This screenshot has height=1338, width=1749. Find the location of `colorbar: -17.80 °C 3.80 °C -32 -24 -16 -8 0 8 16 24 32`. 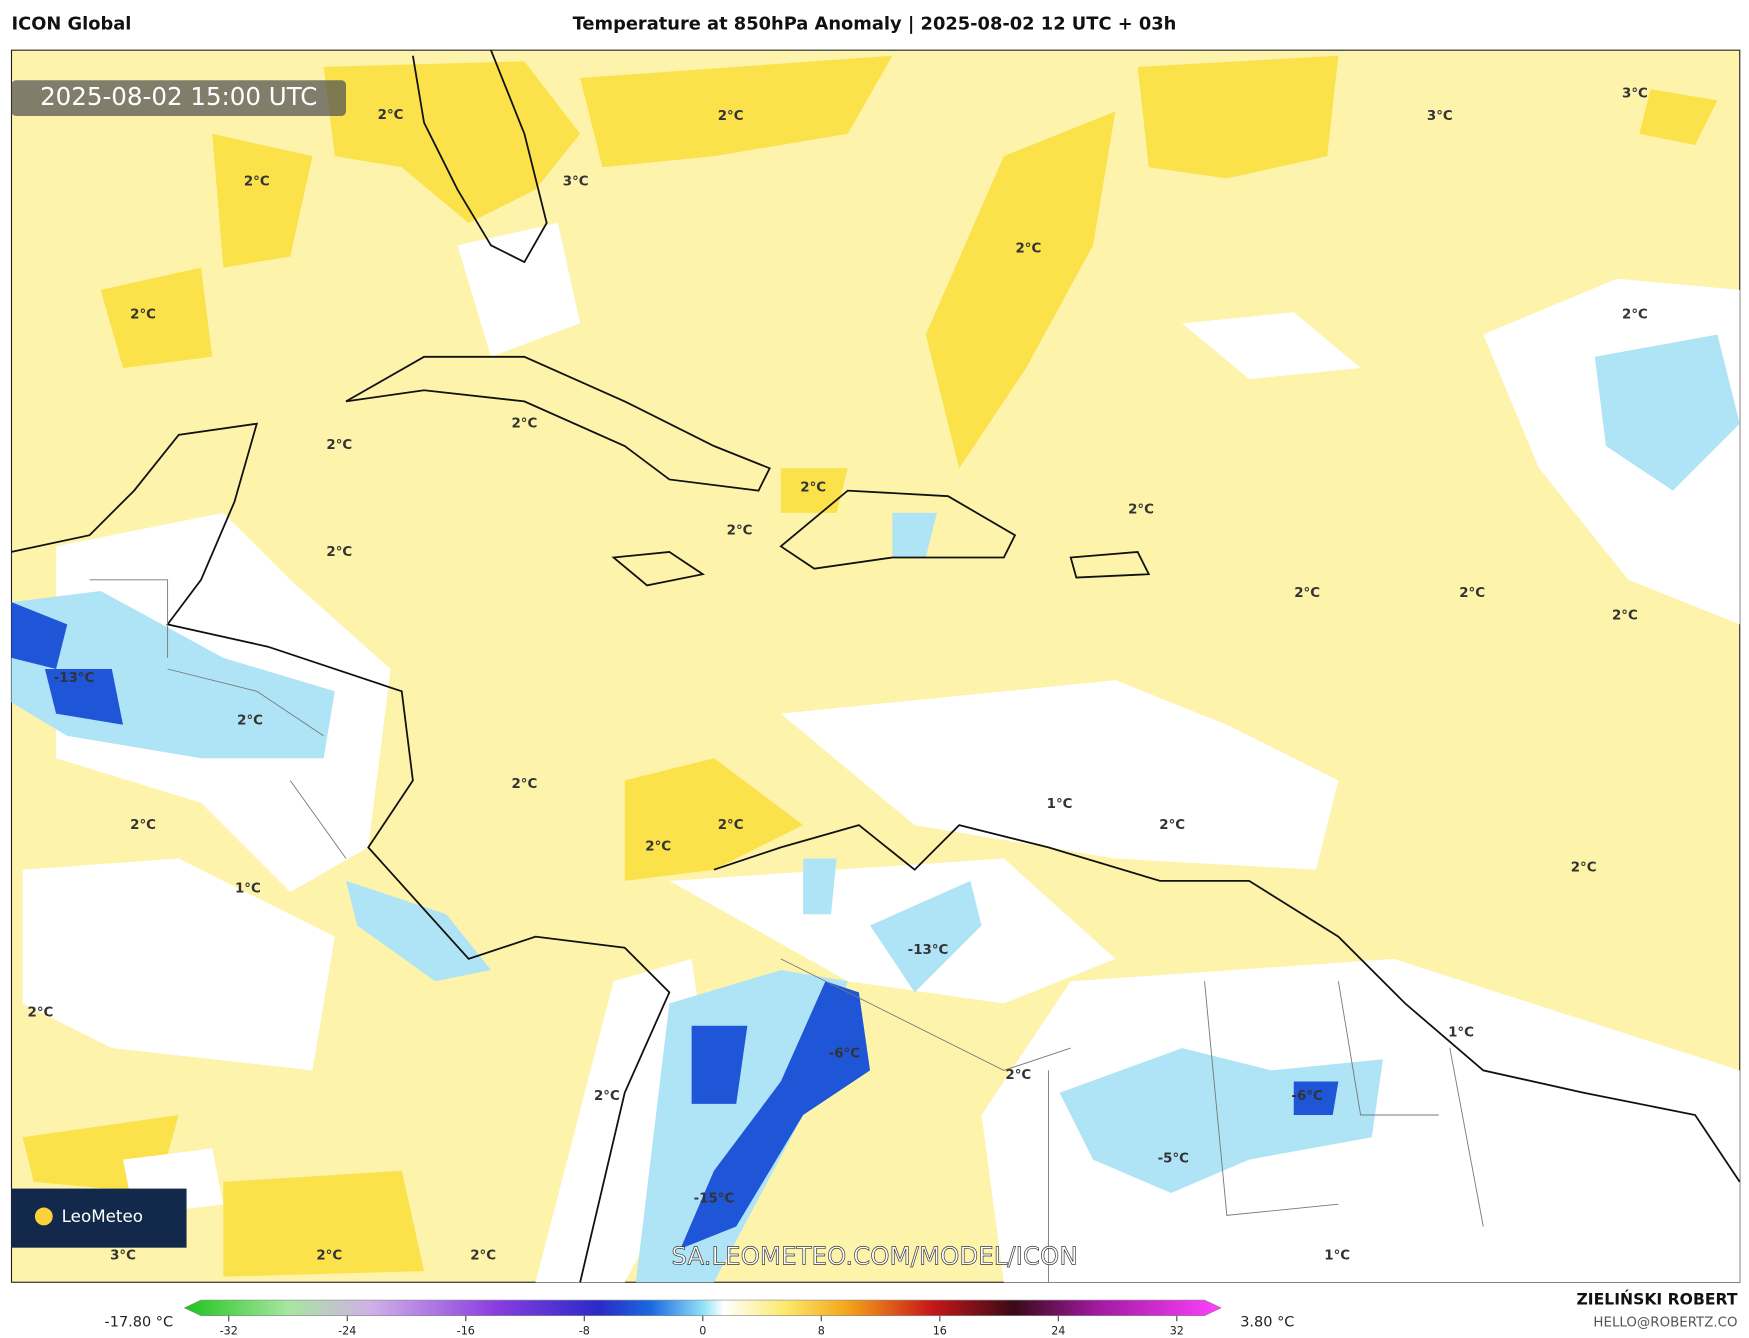

colorbar: -17.80 °C 3.80 °C -32 -24 -16 -8 0 8 16 24 32 is located at coordinates (699, 1318).